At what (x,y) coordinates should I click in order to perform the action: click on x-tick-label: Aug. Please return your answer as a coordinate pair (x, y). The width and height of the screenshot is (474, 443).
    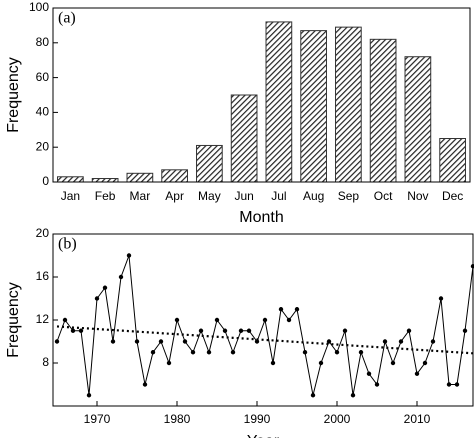
    Looking at the image, I should click on (313, 196).